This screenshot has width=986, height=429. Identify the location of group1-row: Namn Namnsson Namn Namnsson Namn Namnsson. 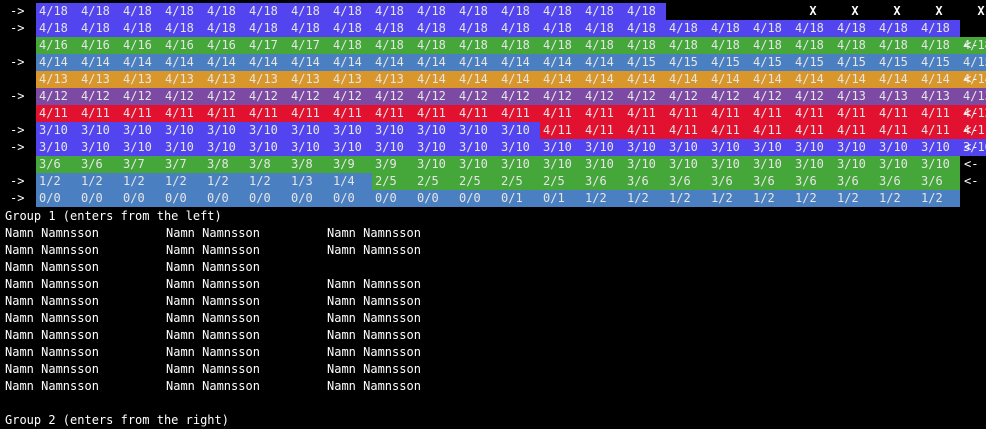
(246, 369).